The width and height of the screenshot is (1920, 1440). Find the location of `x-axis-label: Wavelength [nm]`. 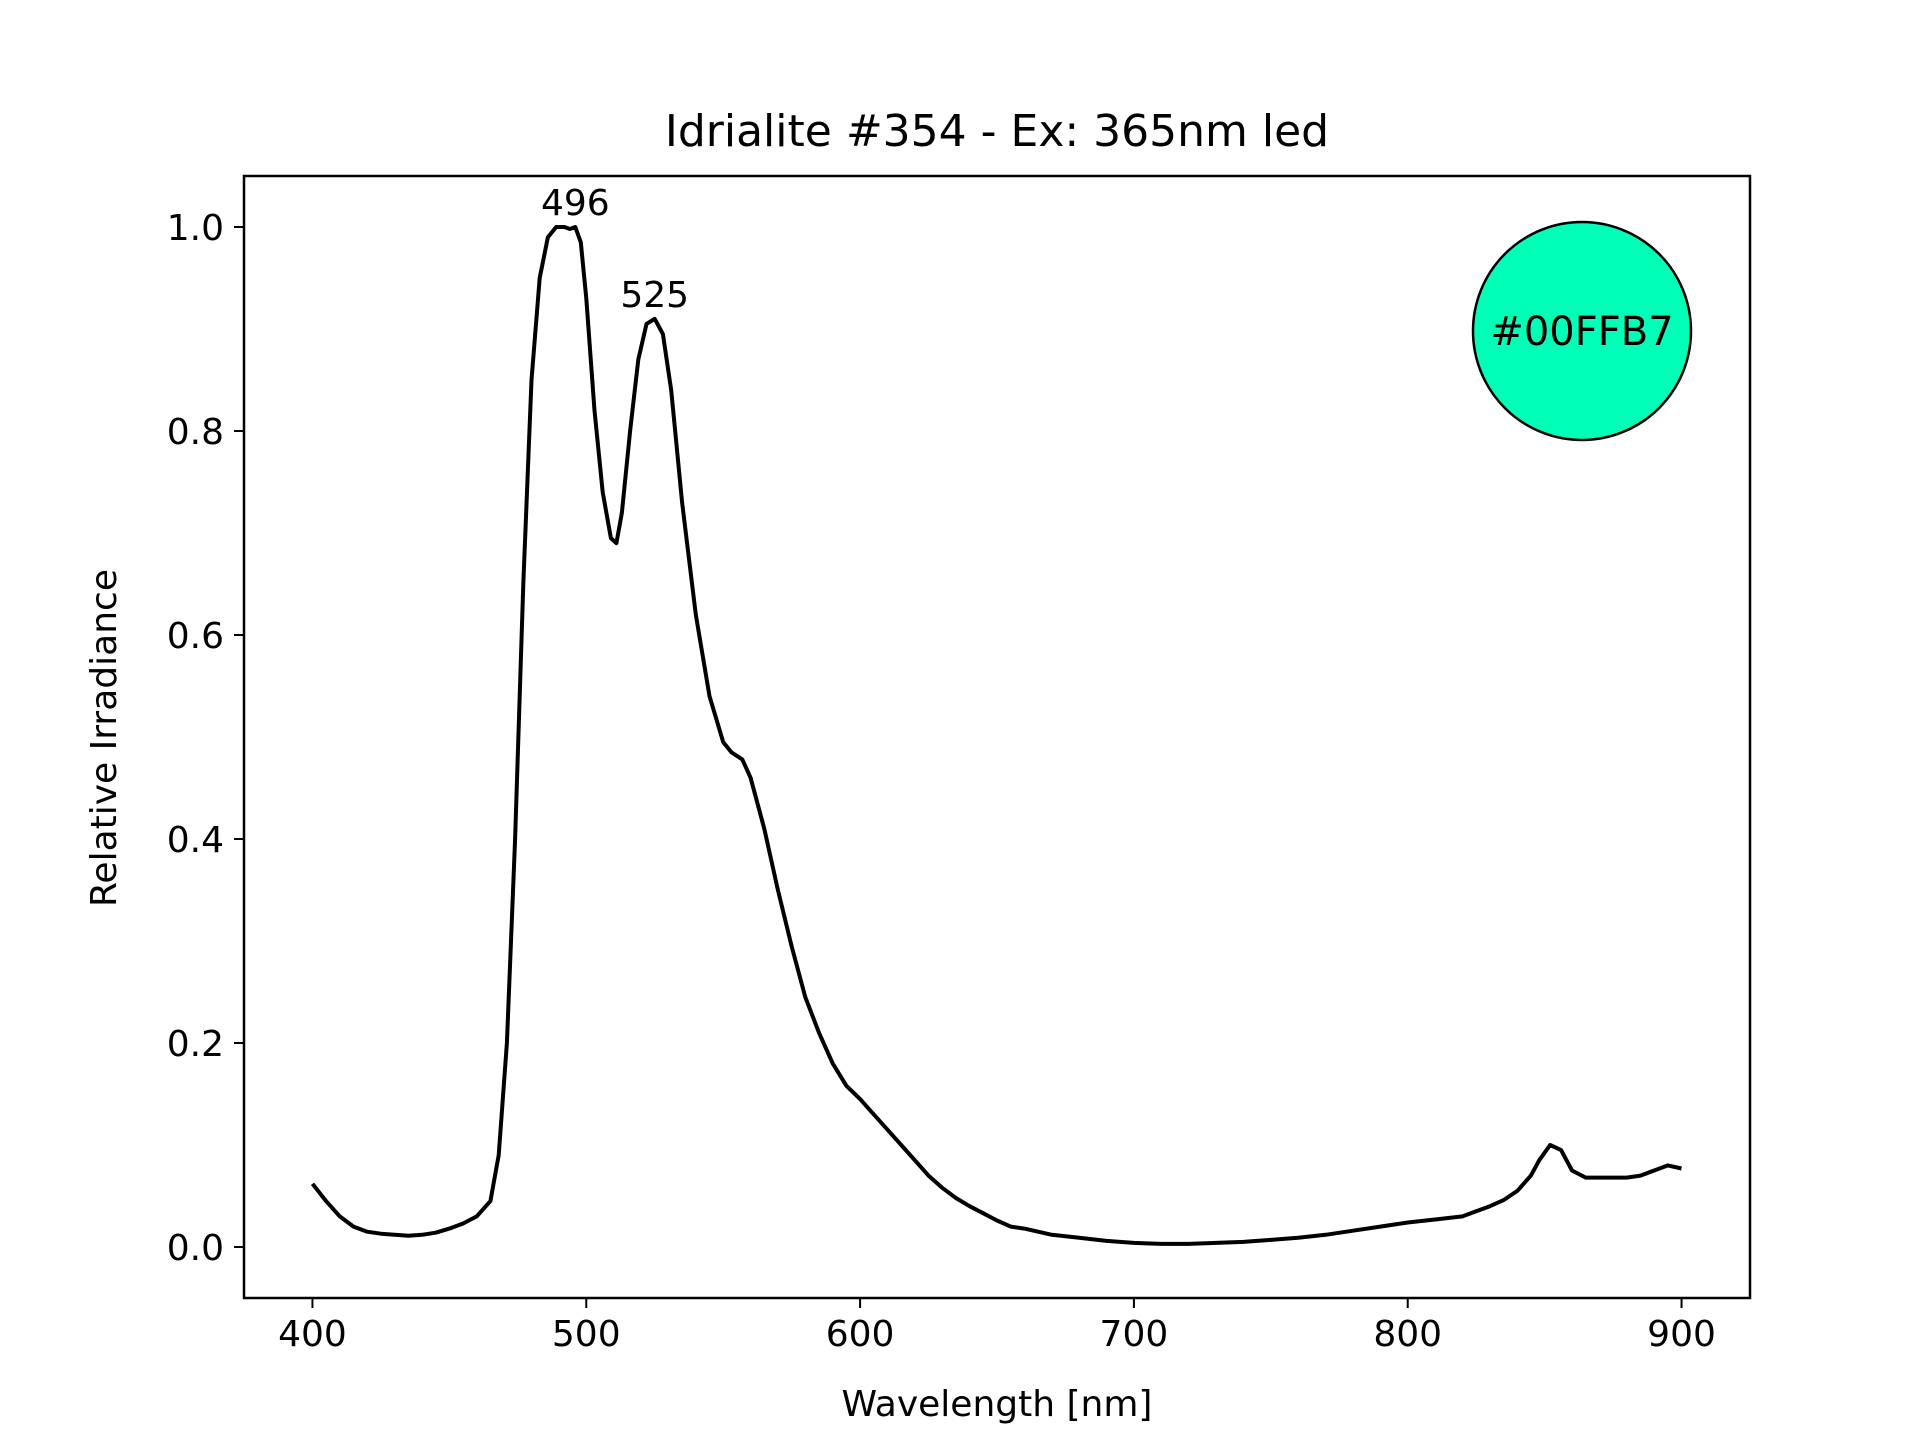

x-axis-label: Wavelength [nm] is located at coordinates (997, 1404).